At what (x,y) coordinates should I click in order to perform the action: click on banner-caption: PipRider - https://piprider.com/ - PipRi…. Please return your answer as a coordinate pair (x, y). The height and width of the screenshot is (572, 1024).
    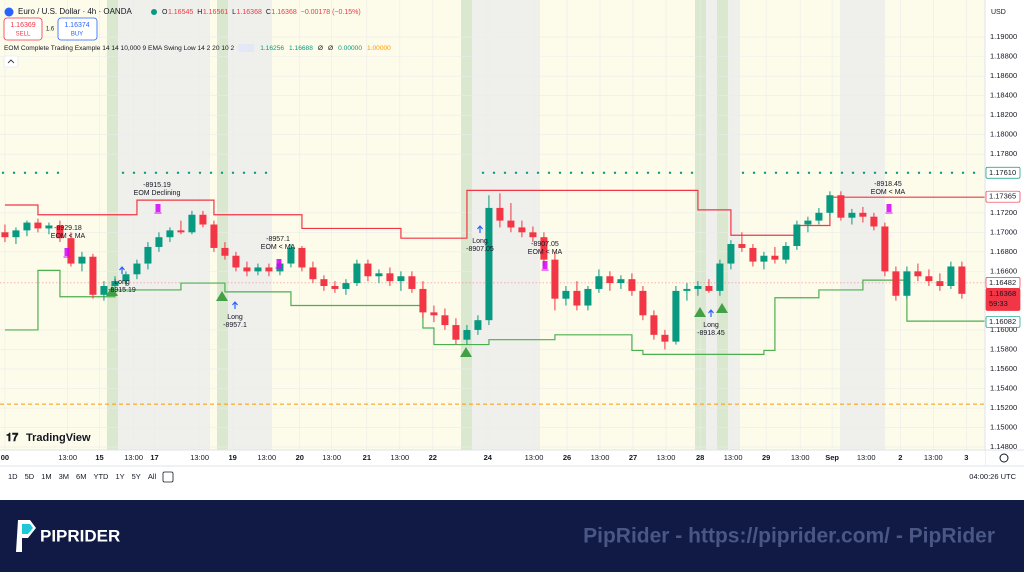
    Looking at the image, I should click on (789, 536).